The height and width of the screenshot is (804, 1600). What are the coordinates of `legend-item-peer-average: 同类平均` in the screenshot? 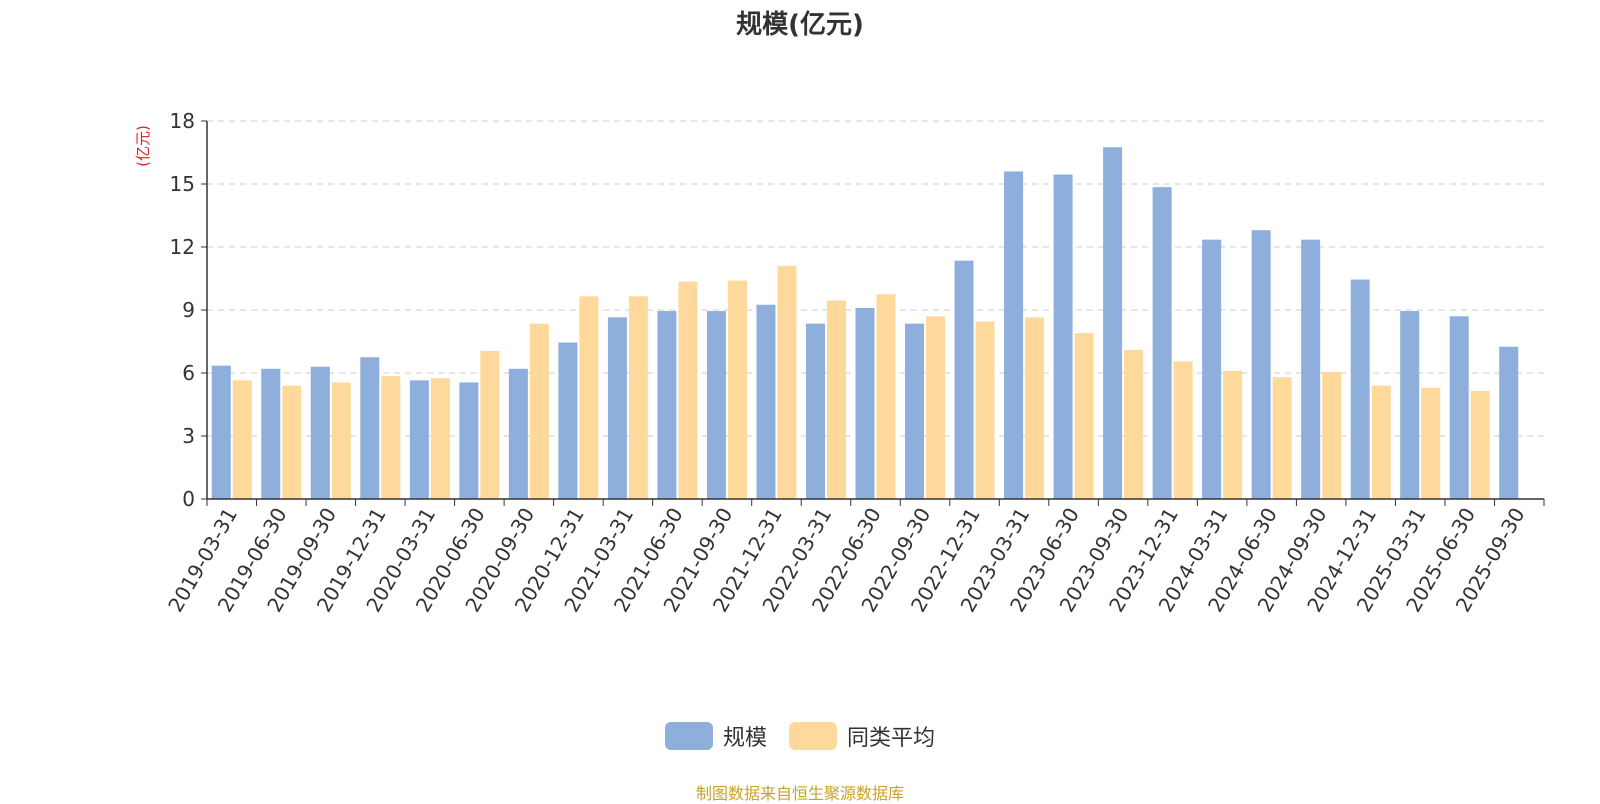 It's located at (862, 736).